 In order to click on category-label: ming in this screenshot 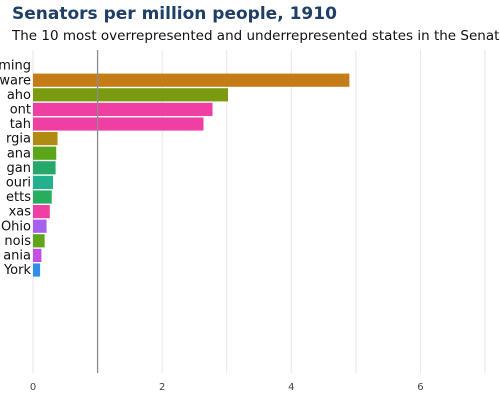, I will do `click(15, 66)`.